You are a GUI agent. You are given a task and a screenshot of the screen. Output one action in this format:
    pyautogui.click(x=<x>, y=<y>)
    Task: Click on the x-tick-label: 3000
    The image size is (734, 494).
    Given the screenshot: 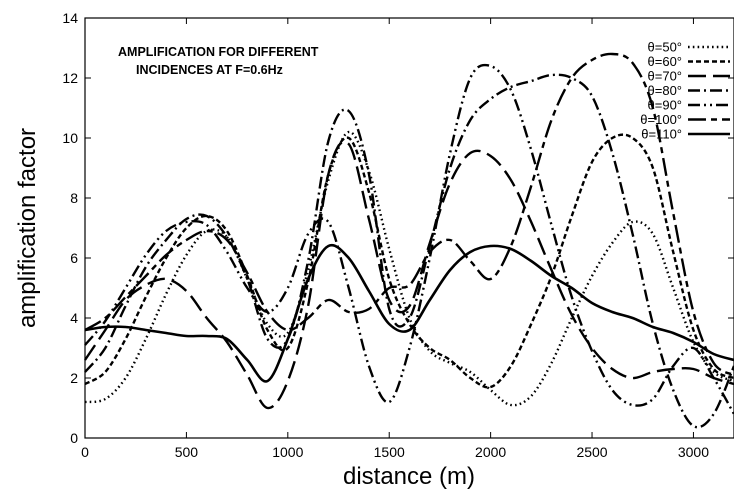 What is the action you would take?
    pyautogui.click(x=693, y=452)
    